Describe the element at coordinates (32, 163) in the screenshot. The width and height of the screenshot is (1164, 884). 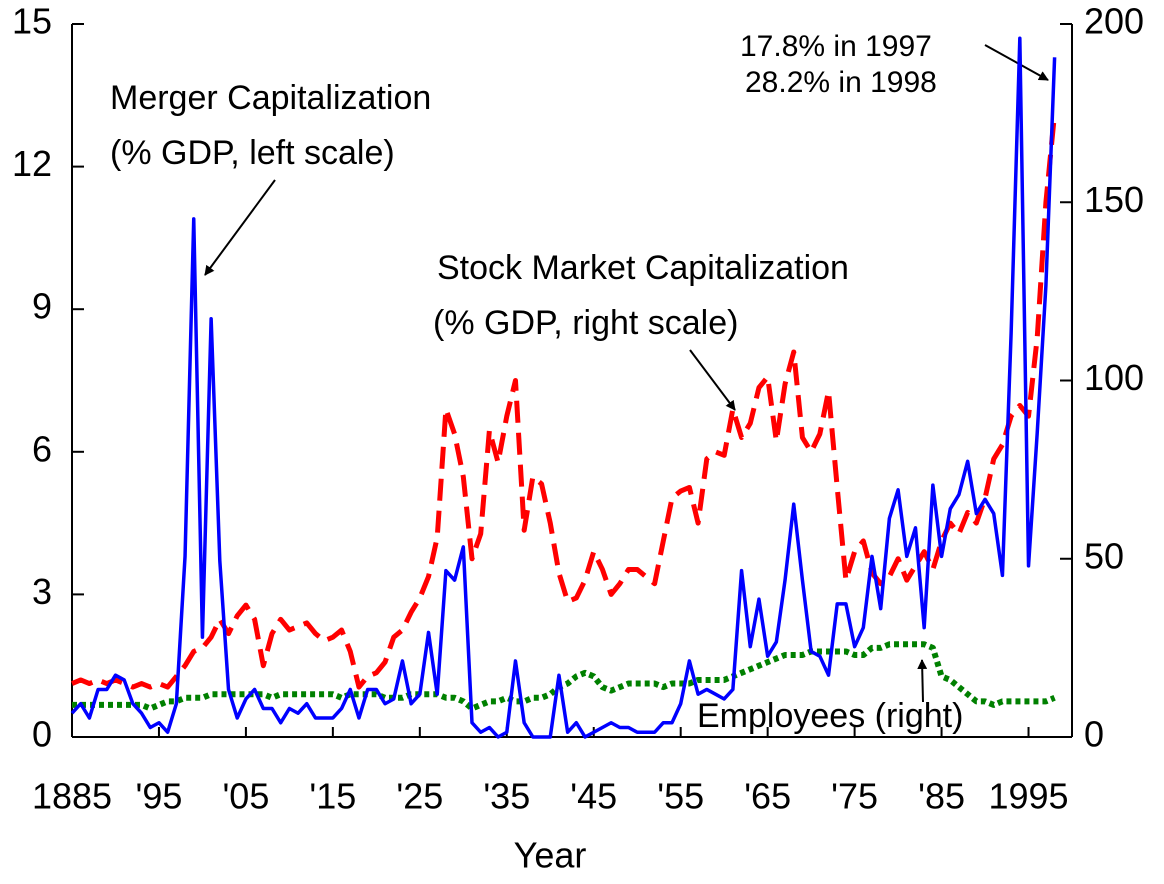
I see `y-tick-label: 12` at that location.